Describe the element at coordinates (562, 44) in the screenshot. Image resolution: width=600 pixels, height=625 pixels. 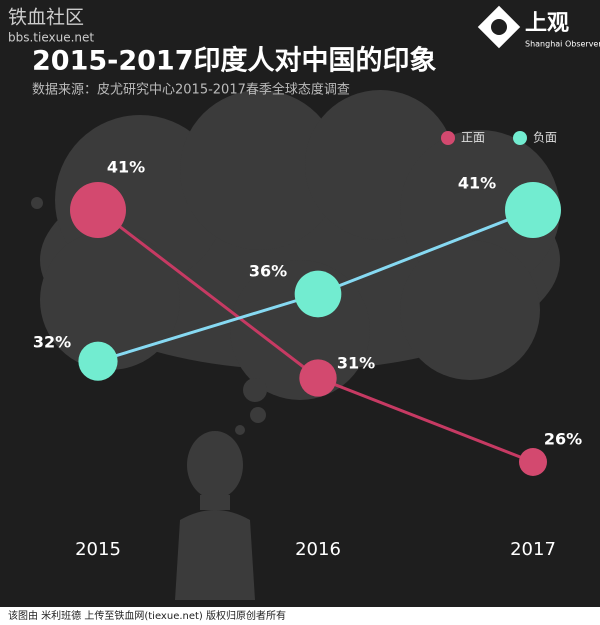
I see `logo-subtitle: Shanghai Observer` at that location.